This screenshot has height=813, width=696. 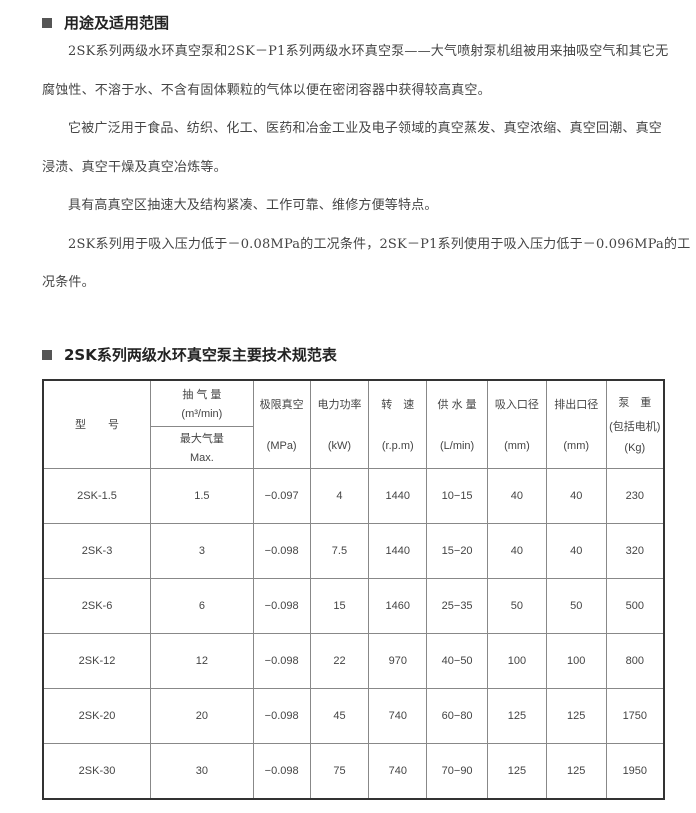 What do you see at coordinates (457, 550) in the screenshot?
I see `table-cell: 15−20` at bounding box center [457, 550].